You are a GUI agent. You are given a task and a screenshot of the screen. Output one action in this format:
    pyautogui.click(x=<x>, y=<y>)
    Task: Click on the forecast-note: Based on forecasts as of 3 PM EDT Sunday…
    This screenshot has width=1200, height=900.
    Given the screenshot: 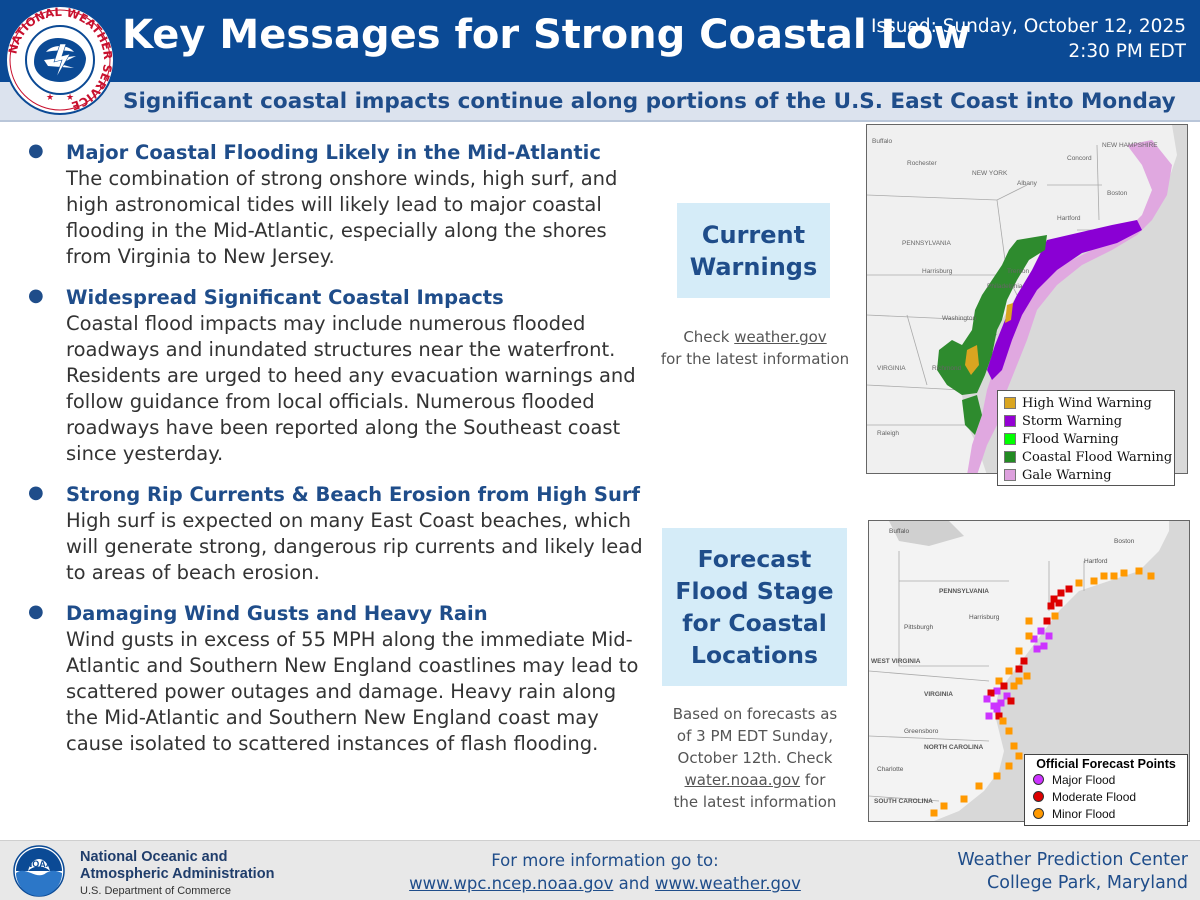 What is the action you would take?
    pyautogui.click(x=755, y=758)
    